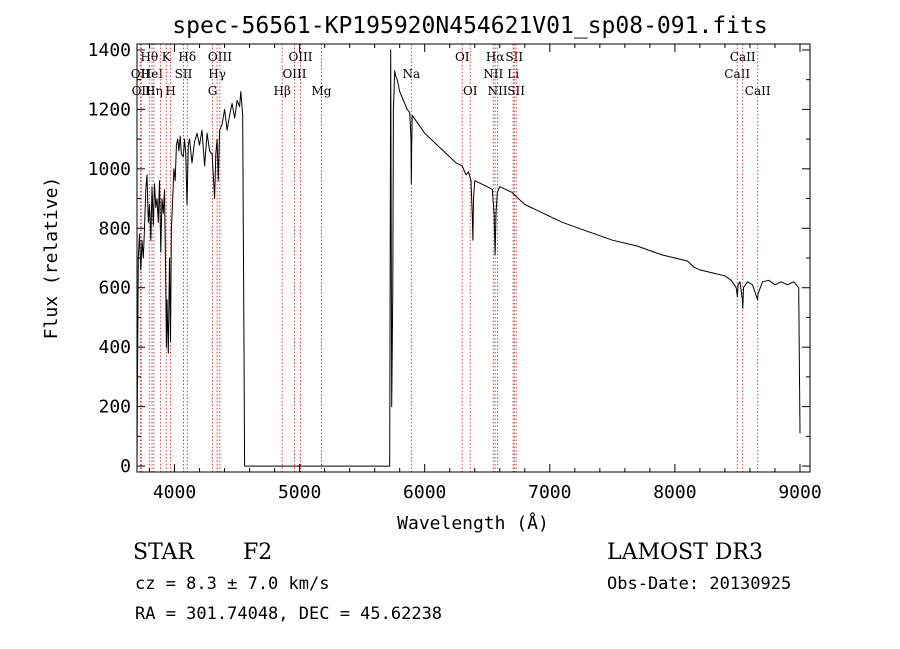  What do you see at coordinates (152, 74) in the screenshot?
I see `line-label: HeI` at bounding box center [152, 74].